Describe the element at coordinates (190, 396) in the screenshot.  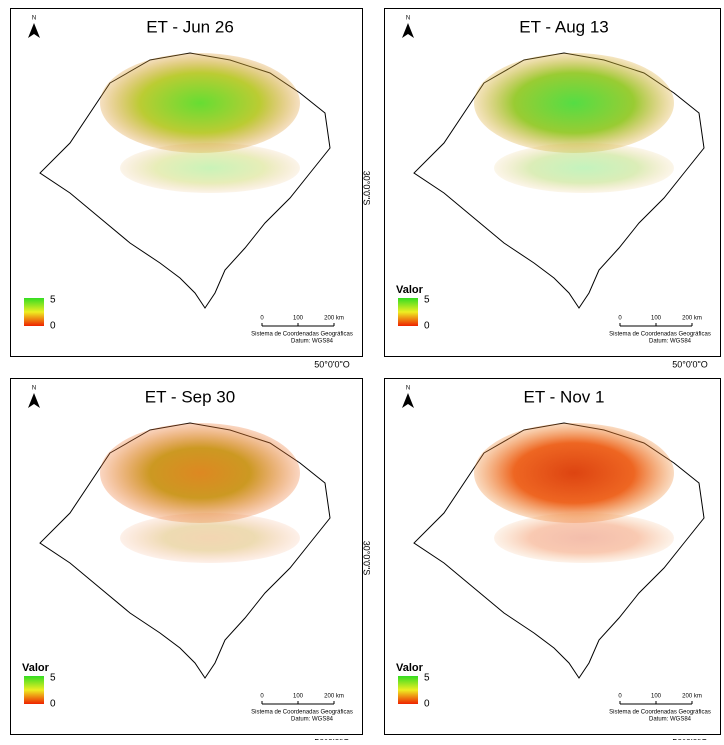
I see `map-title: ET - Sep 30` at that location.